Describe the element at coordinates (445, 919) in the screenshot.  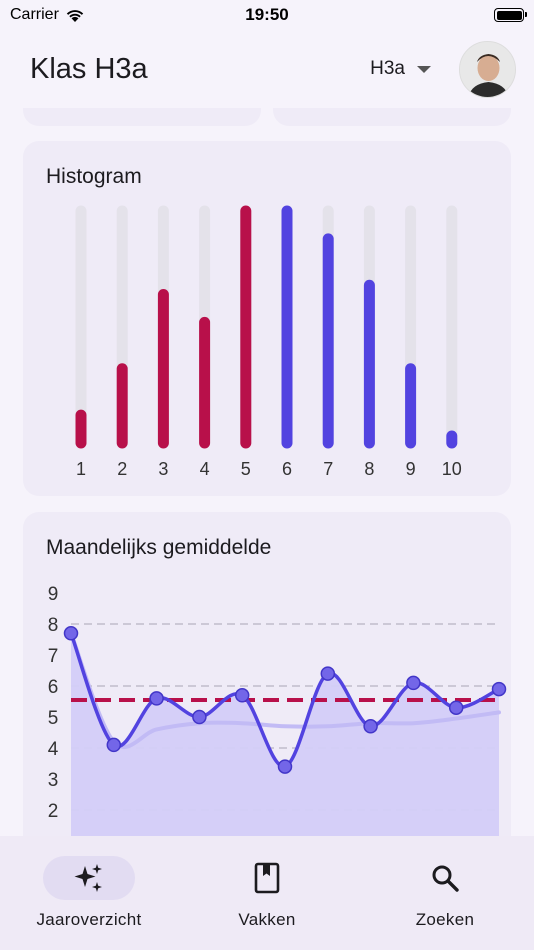
I see `nav-label: Zoeken` at that location.